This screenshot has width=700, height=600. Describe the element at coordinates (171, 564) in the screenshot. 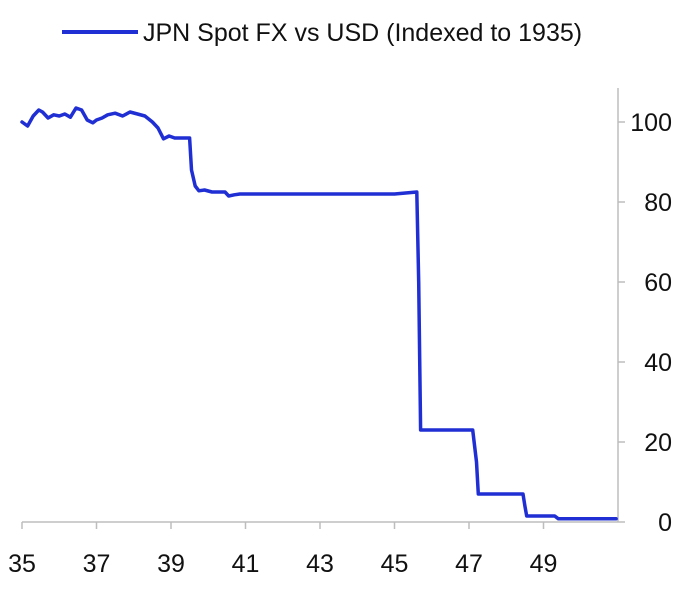

I see `x-tick-label: 39` at that location.